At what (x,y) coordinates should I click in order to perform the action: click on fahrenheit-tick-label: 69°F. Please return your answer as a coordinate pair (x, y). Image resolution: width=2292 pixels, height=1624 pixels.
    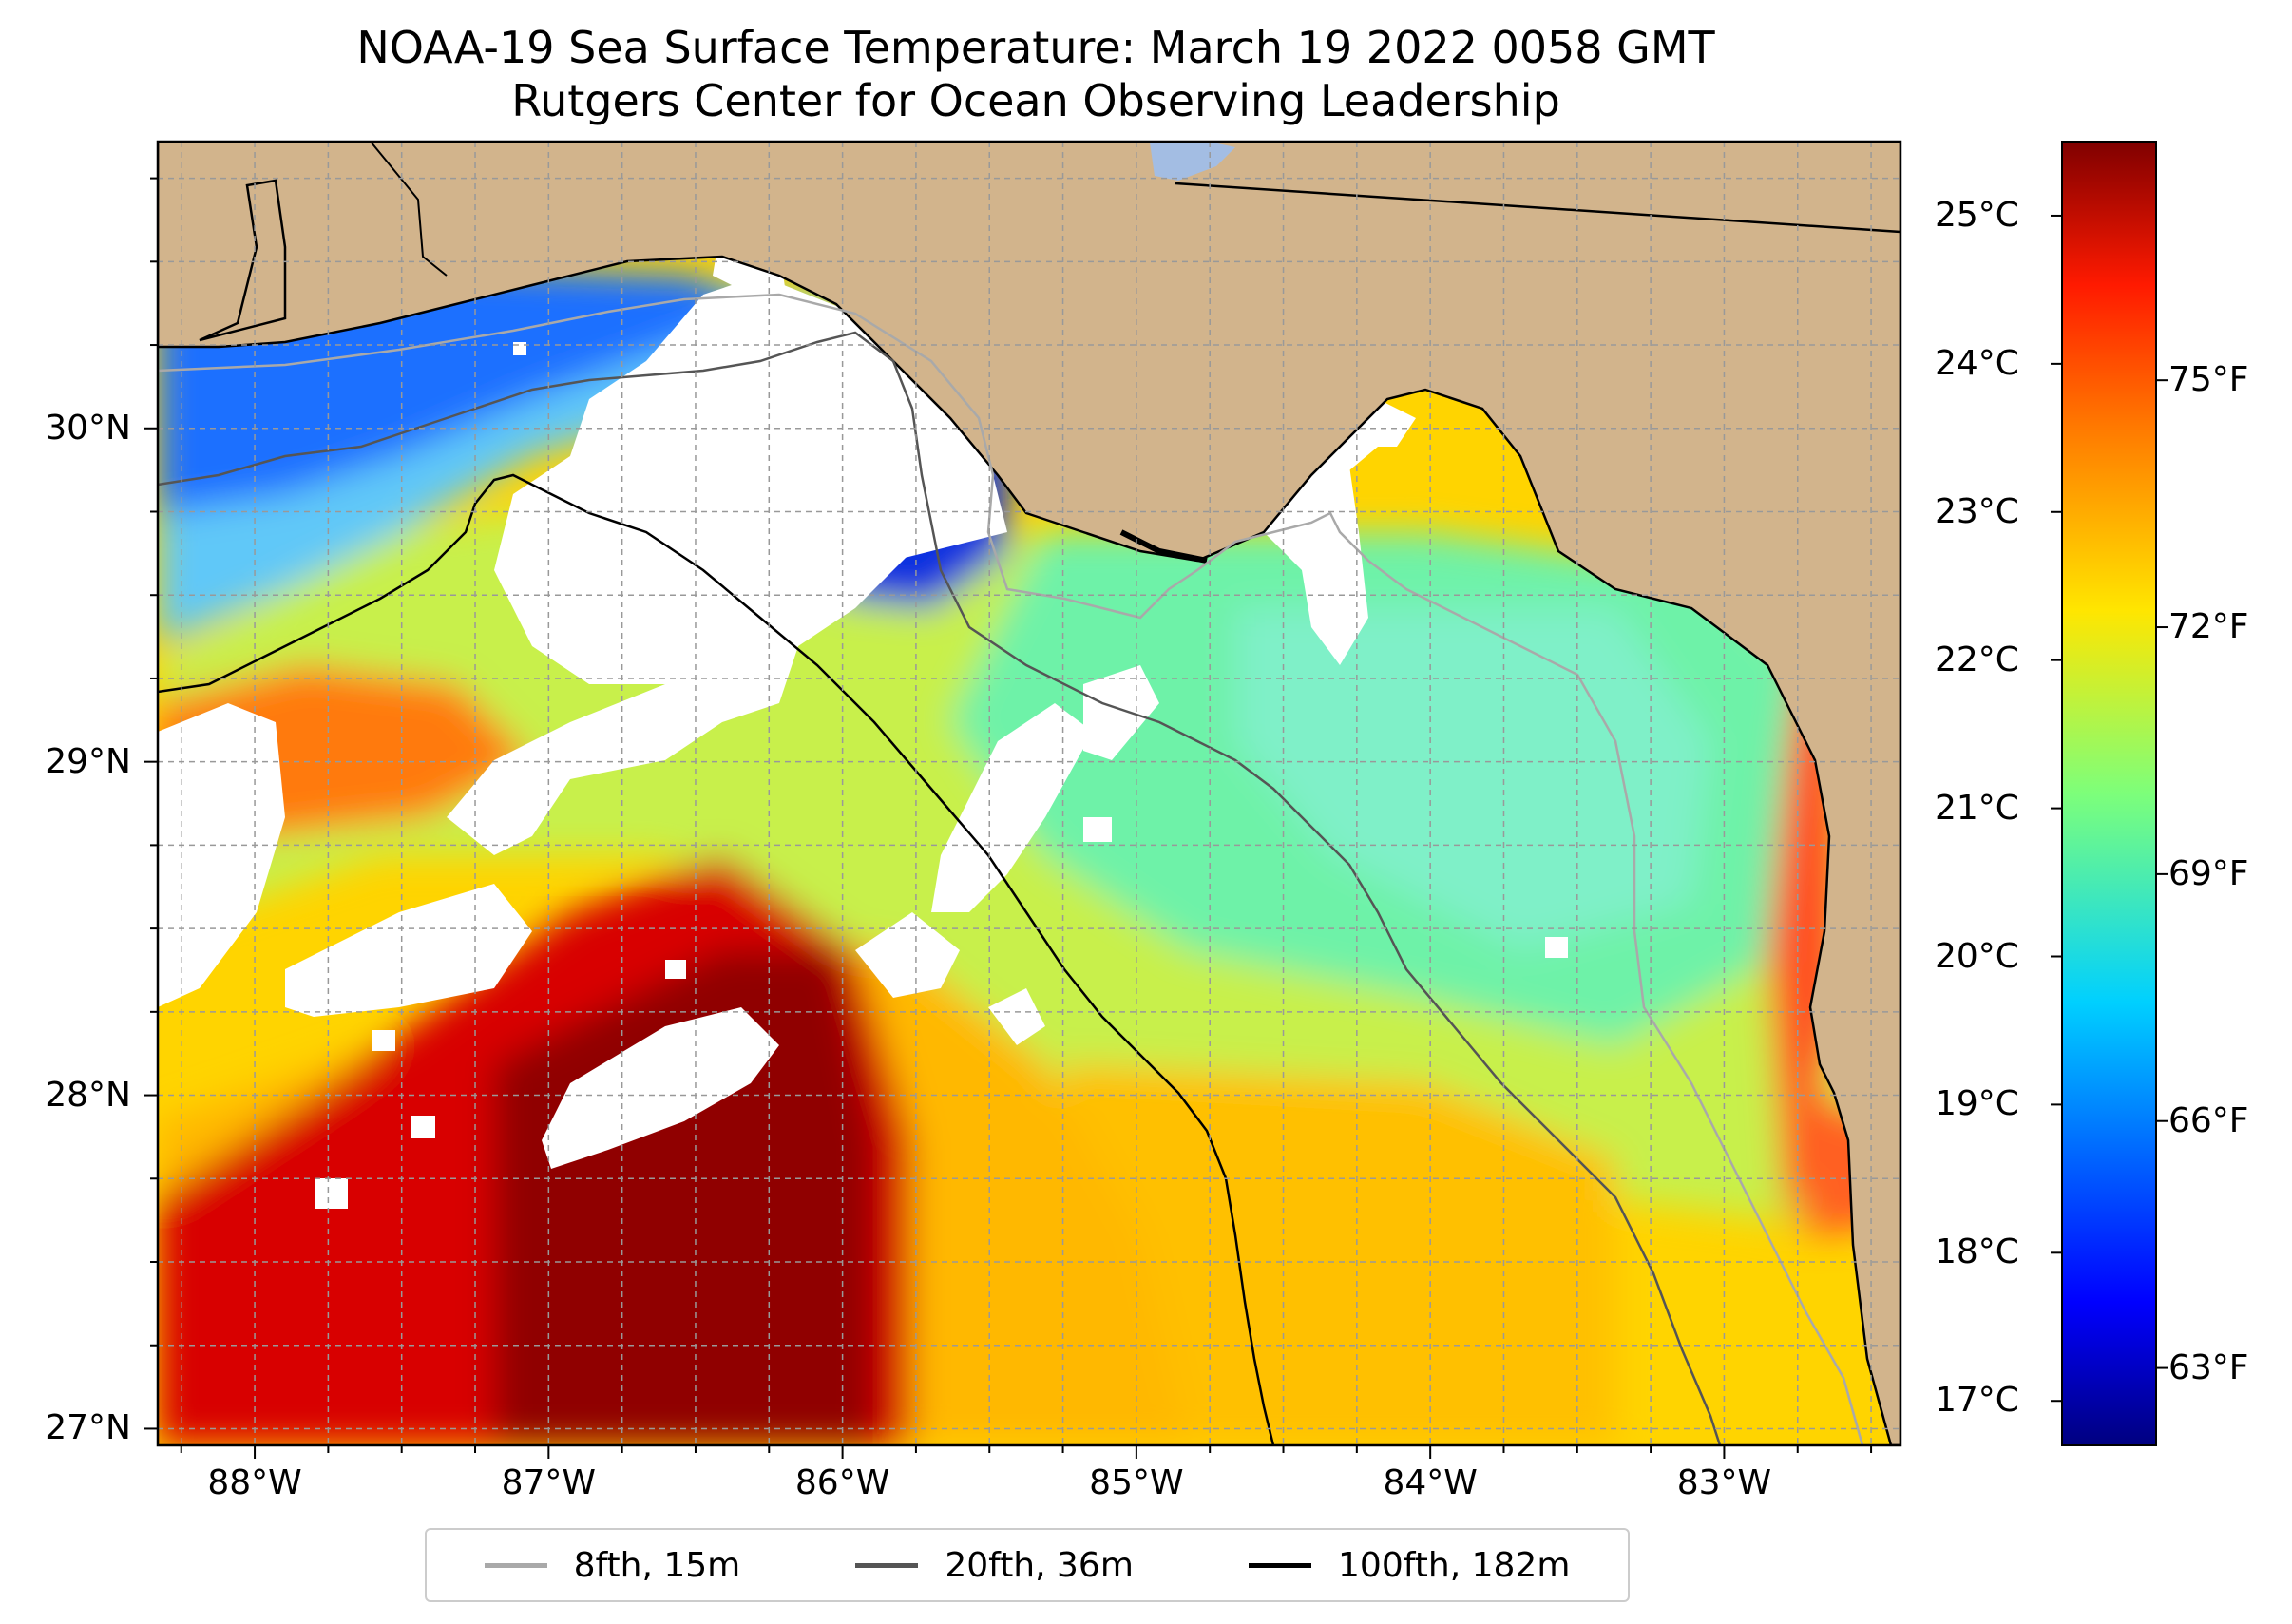
    Looking at the image, I should click on (2208, 873).